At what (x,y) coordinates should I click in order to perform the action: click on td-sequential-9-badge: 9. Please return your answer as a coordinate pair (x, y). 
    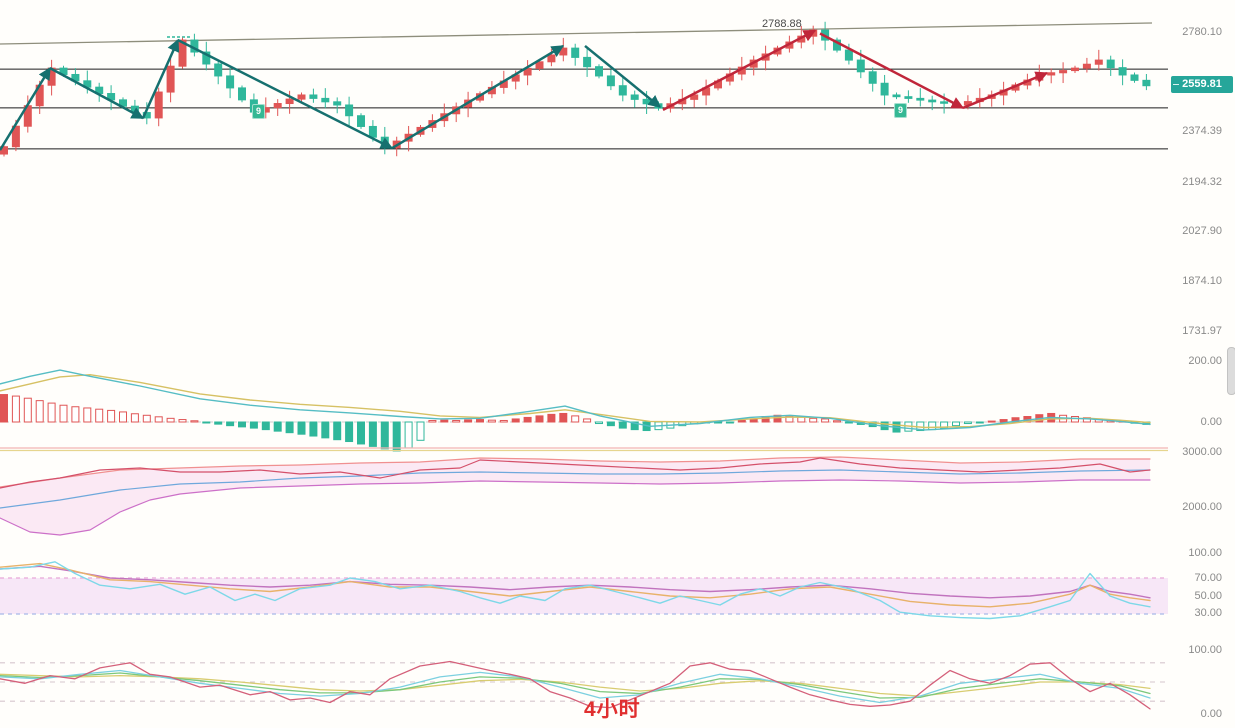
    Looking at the image, I should click on (258, 111).